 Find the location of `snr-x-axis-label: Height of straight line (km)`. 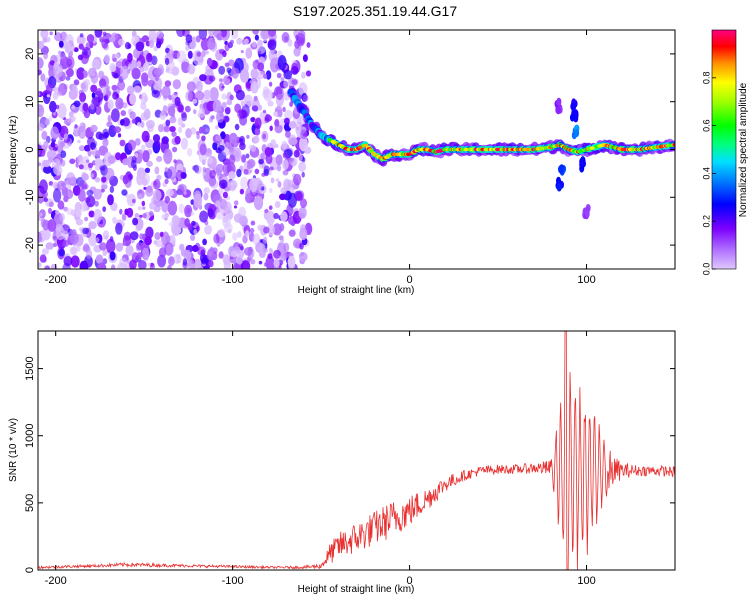

snr-x-axis-label: Height of straight line (km) is located at coordinates (356, 589).